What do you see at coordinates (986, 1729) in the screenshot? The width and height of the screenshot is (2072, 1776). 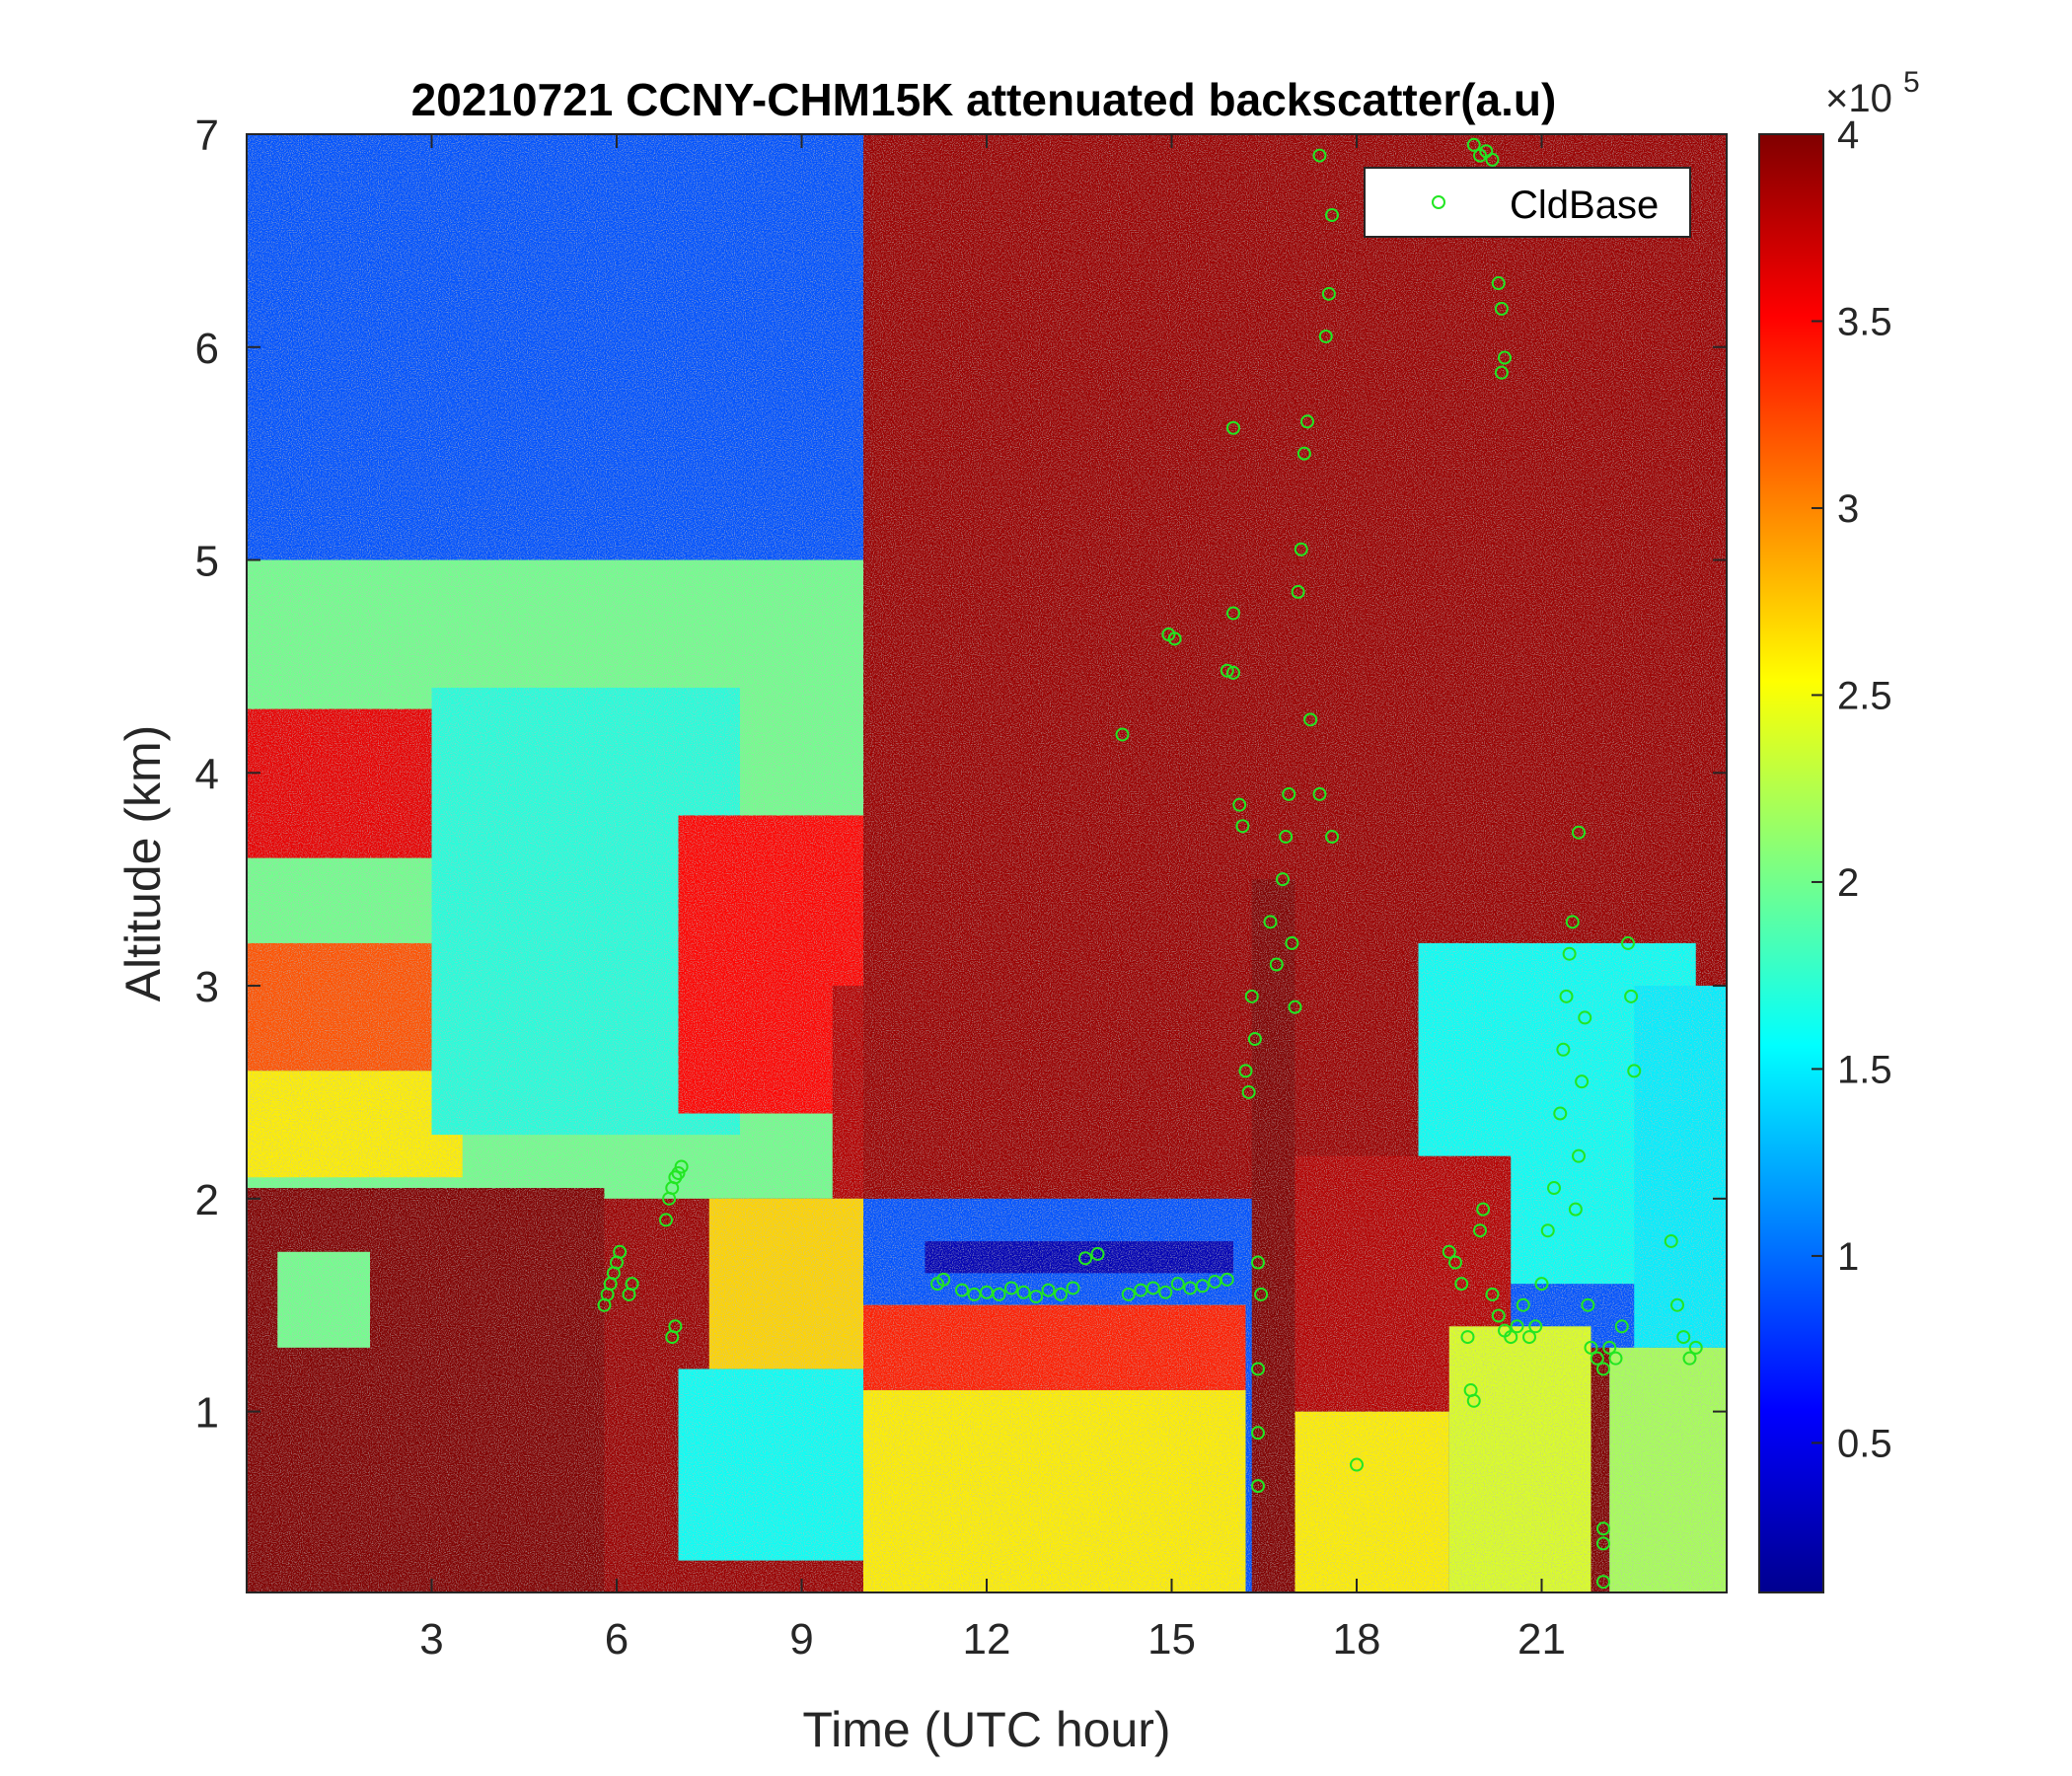 I see `x-axis-label: Time (UTC hour)` at bounding box center [986, 1729].